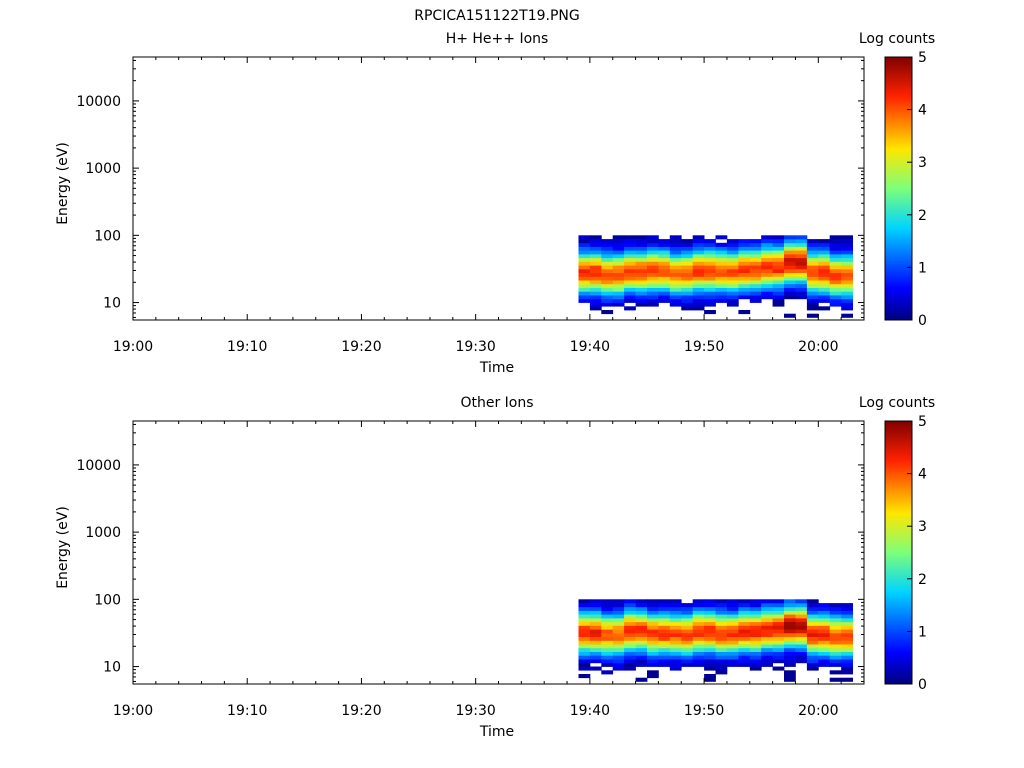 This screenshot has width=1024, height=768. Describe the element at coordinates (922, 216) in the screenshot. I see `colorbar-tick-label: 2` at that location.